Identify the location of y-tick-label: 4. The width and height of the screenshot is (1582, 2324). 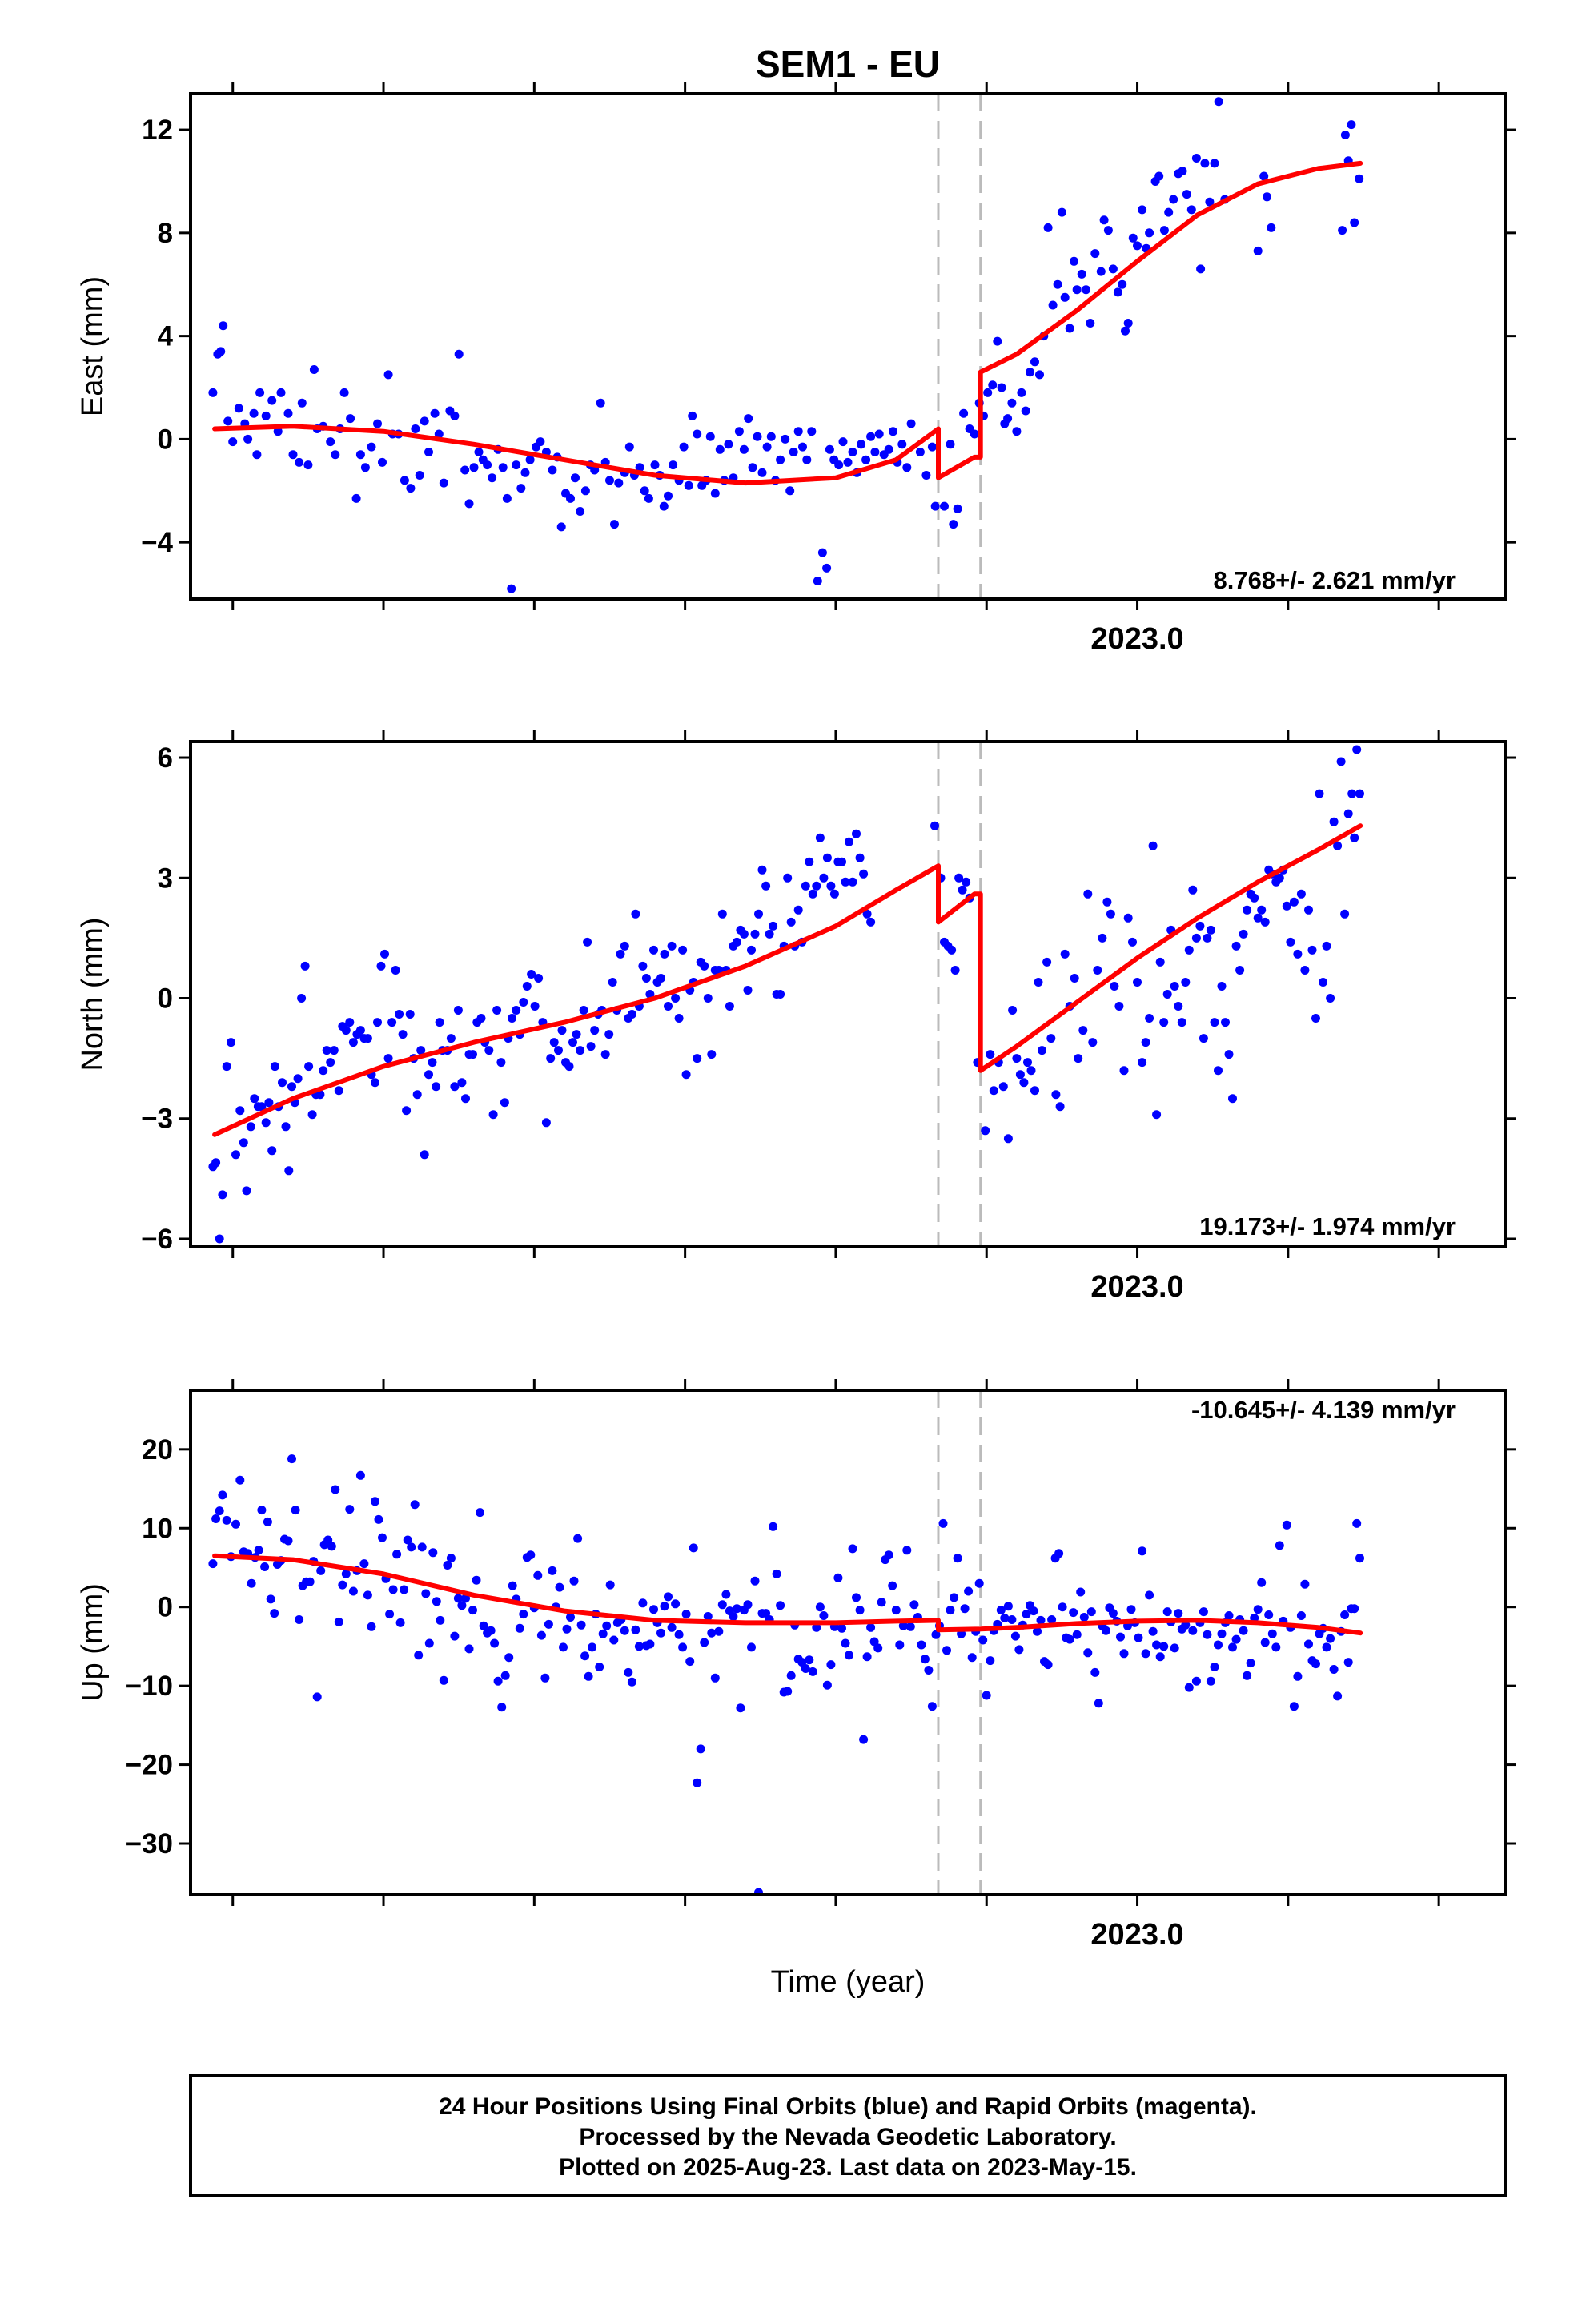
(166, 336).